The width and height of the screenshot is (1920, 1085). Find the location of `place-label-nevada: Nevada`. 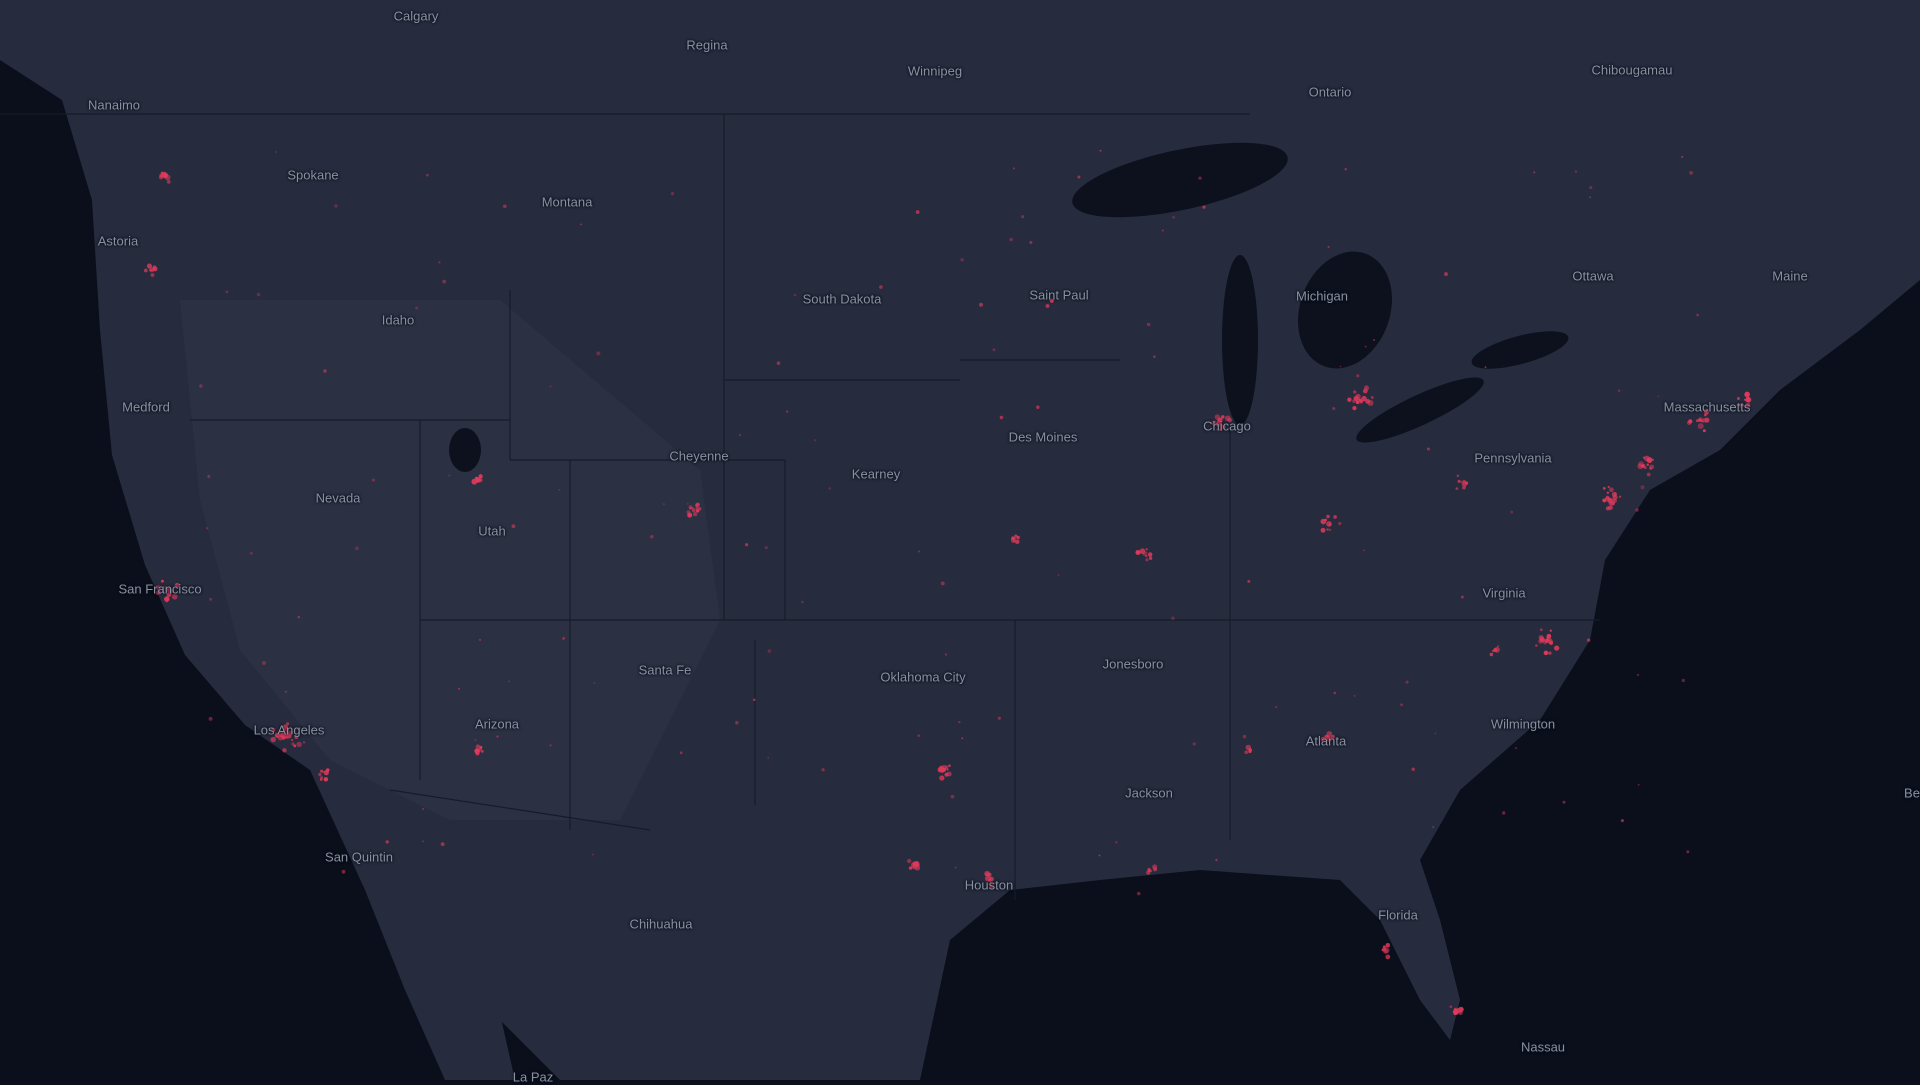

place-label-nevada: Nevada is located at coordinates (338, 498).